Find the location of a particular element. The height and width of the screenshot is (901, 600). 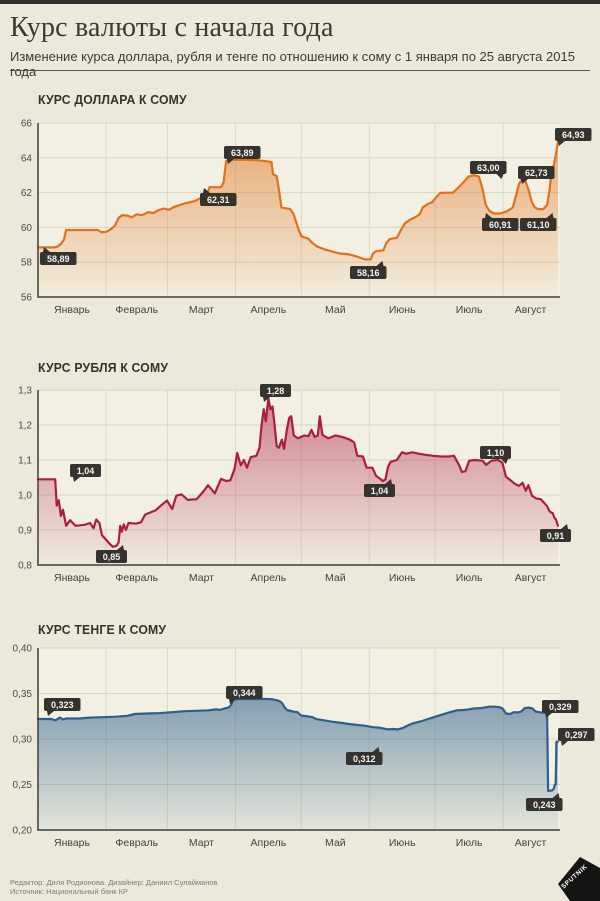

value-label-text: 0,91 is located at coordinates (556, 536).